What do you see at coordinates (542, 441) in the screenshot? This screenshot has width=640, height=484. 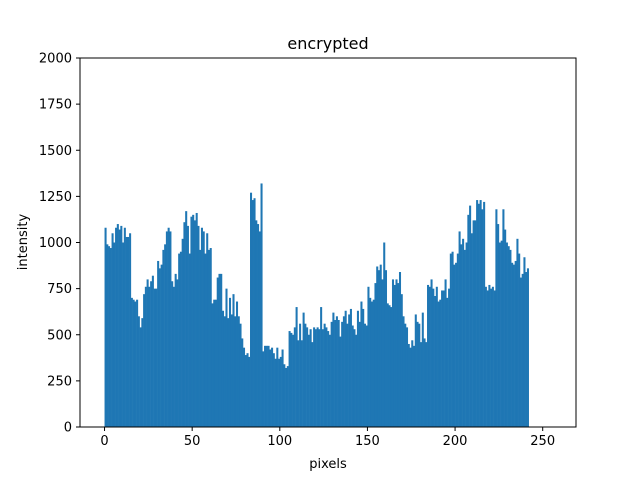 I see `x-tick-label: 250` at bounding box center [542, 441].